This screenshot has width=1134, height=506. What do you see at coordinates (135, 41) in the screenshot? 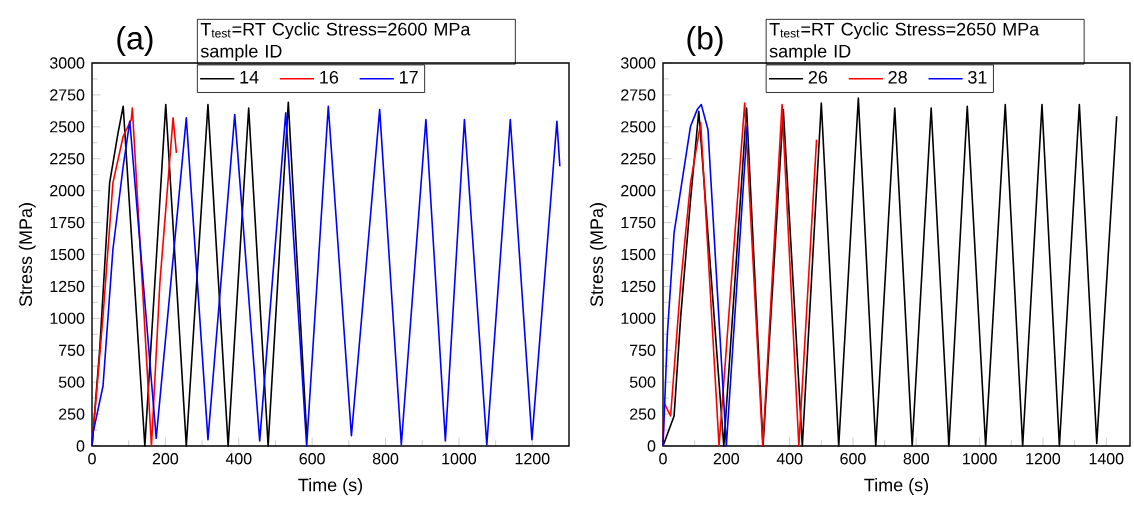
I see `chart-title: (a)` at bounding box center [135, 41].